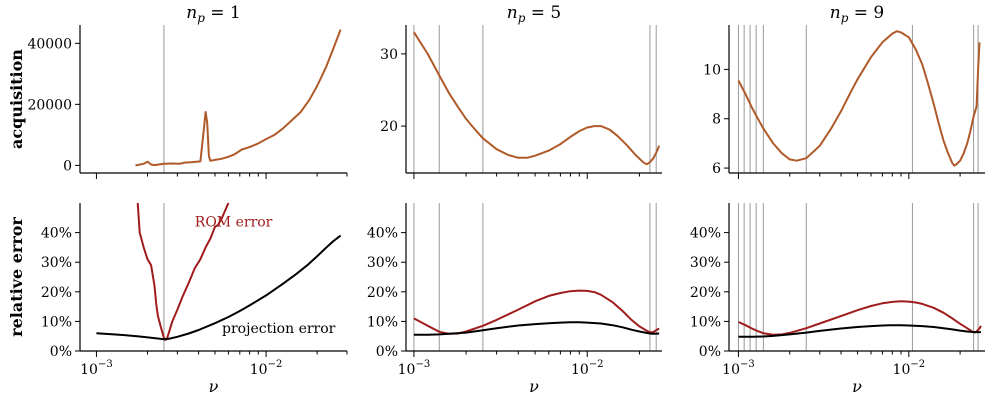  Describe the element at coordinates (857, 14) in the screenshot. I see `panel-title: np = 9` at that location.